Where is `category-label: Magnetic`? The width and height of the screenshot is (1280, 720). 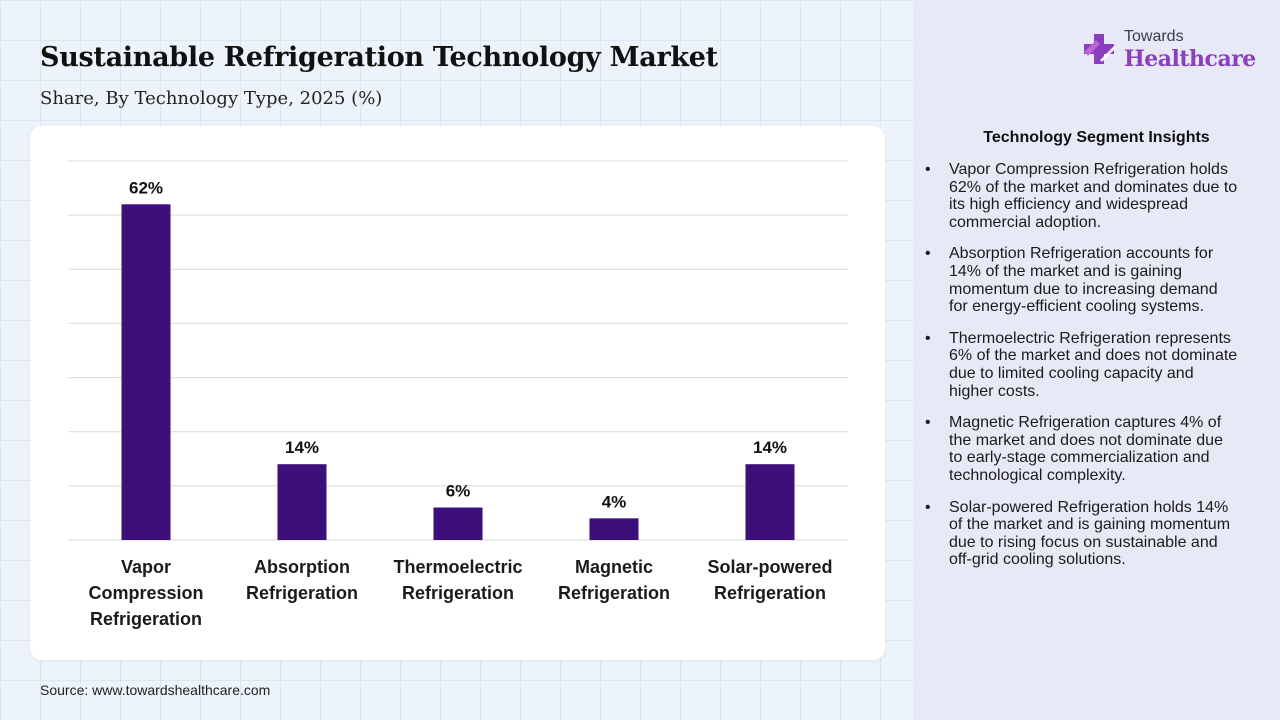
category-label: Magnetic is located at coordinates (614, 567).